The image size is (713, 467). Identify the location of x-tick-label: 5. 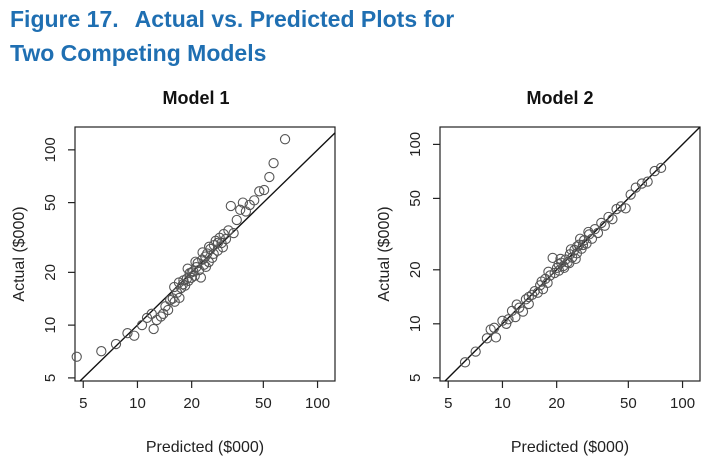
(448, 403).